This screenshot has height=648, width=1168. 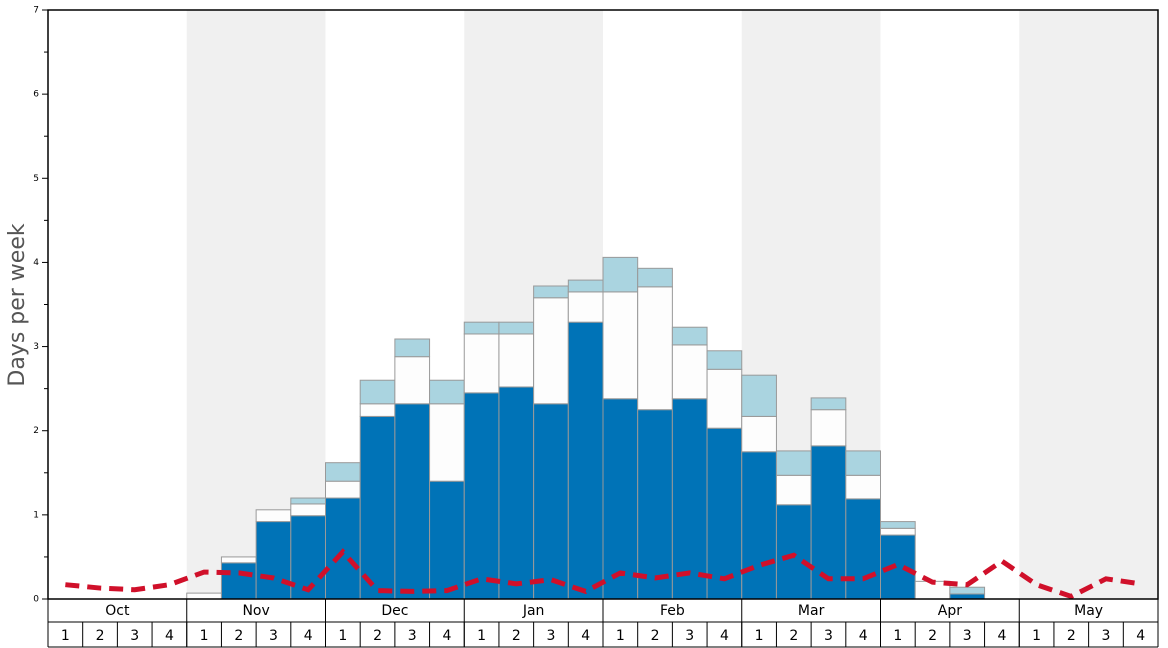 I want to click on y-tick-label: 6, so click(x=36, y=95).